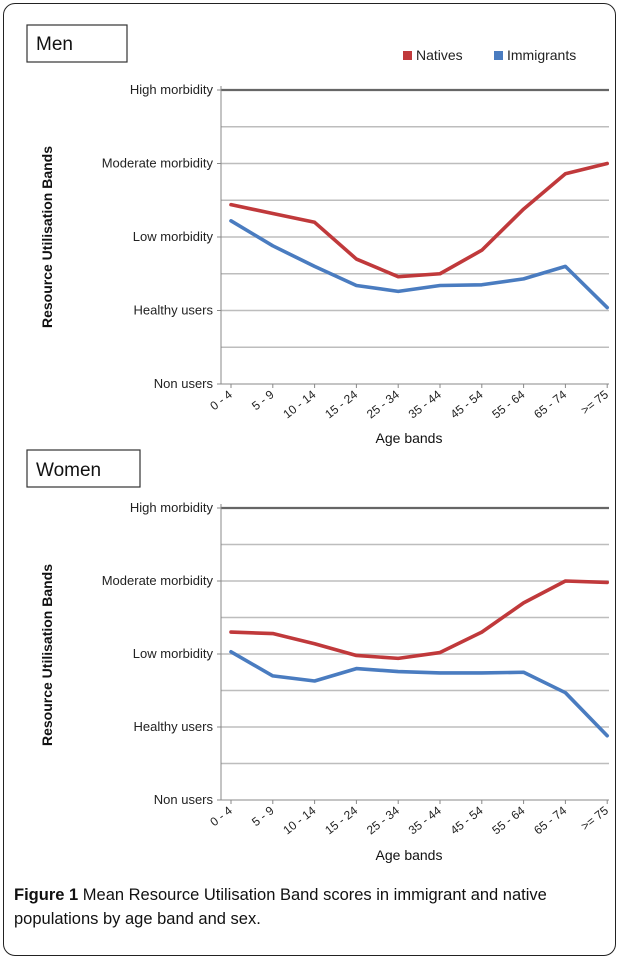  I want to click on caption-end: ., so click(258, 919).